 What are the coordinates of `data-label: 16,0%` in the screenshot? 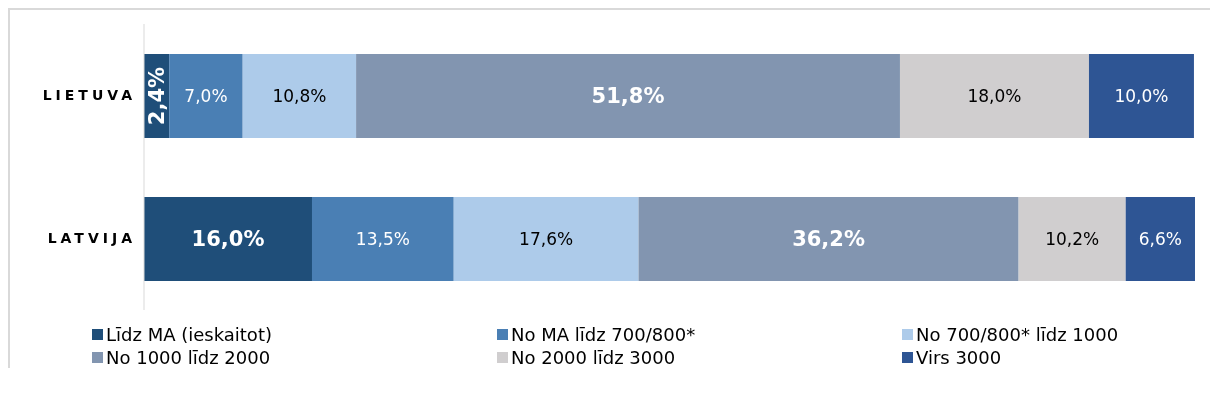 It's located at (228, 239).